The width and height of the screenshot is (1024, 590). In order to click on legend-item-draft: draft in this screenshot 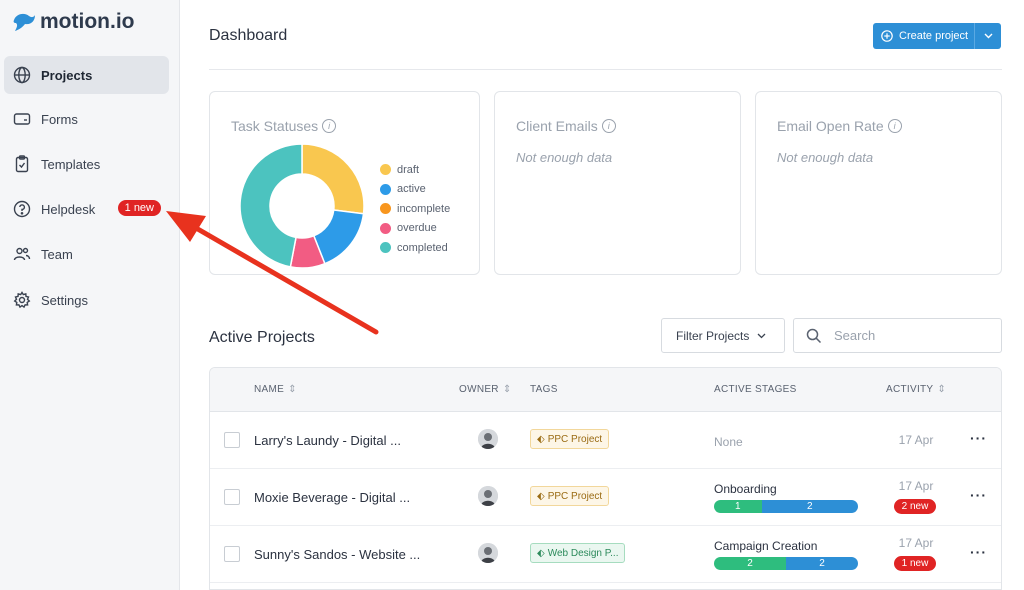, I will do `click(415, 170)`.